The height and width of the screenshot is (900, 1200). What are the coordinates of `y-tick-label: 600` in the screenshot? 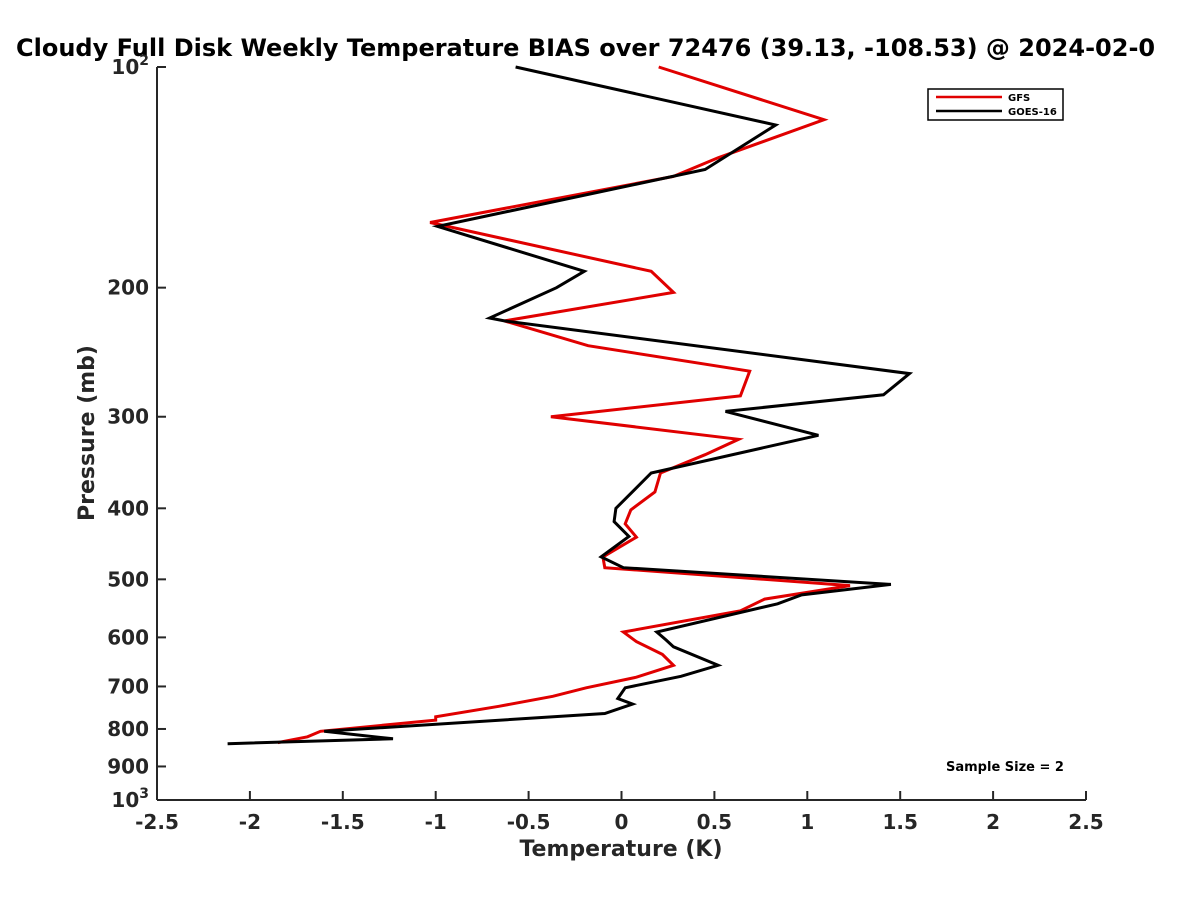 It's located at (128, 637).